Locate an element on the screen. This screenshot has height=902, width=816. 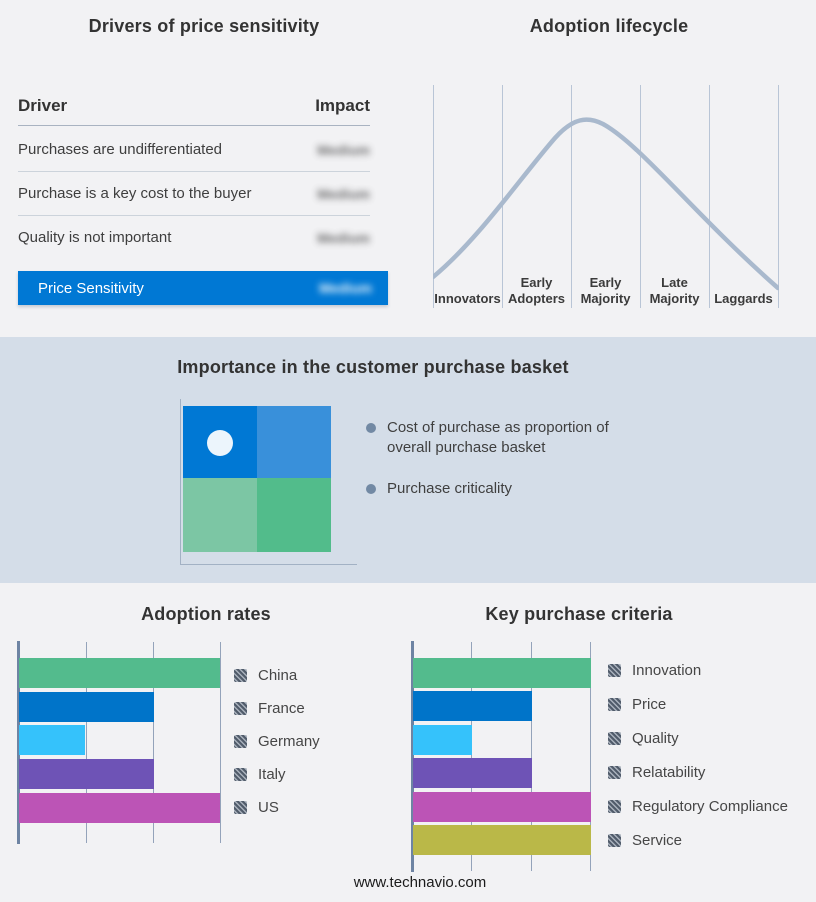
driver-row: Purchases are undifferentiated Medium is located at coordinates (194, 150).